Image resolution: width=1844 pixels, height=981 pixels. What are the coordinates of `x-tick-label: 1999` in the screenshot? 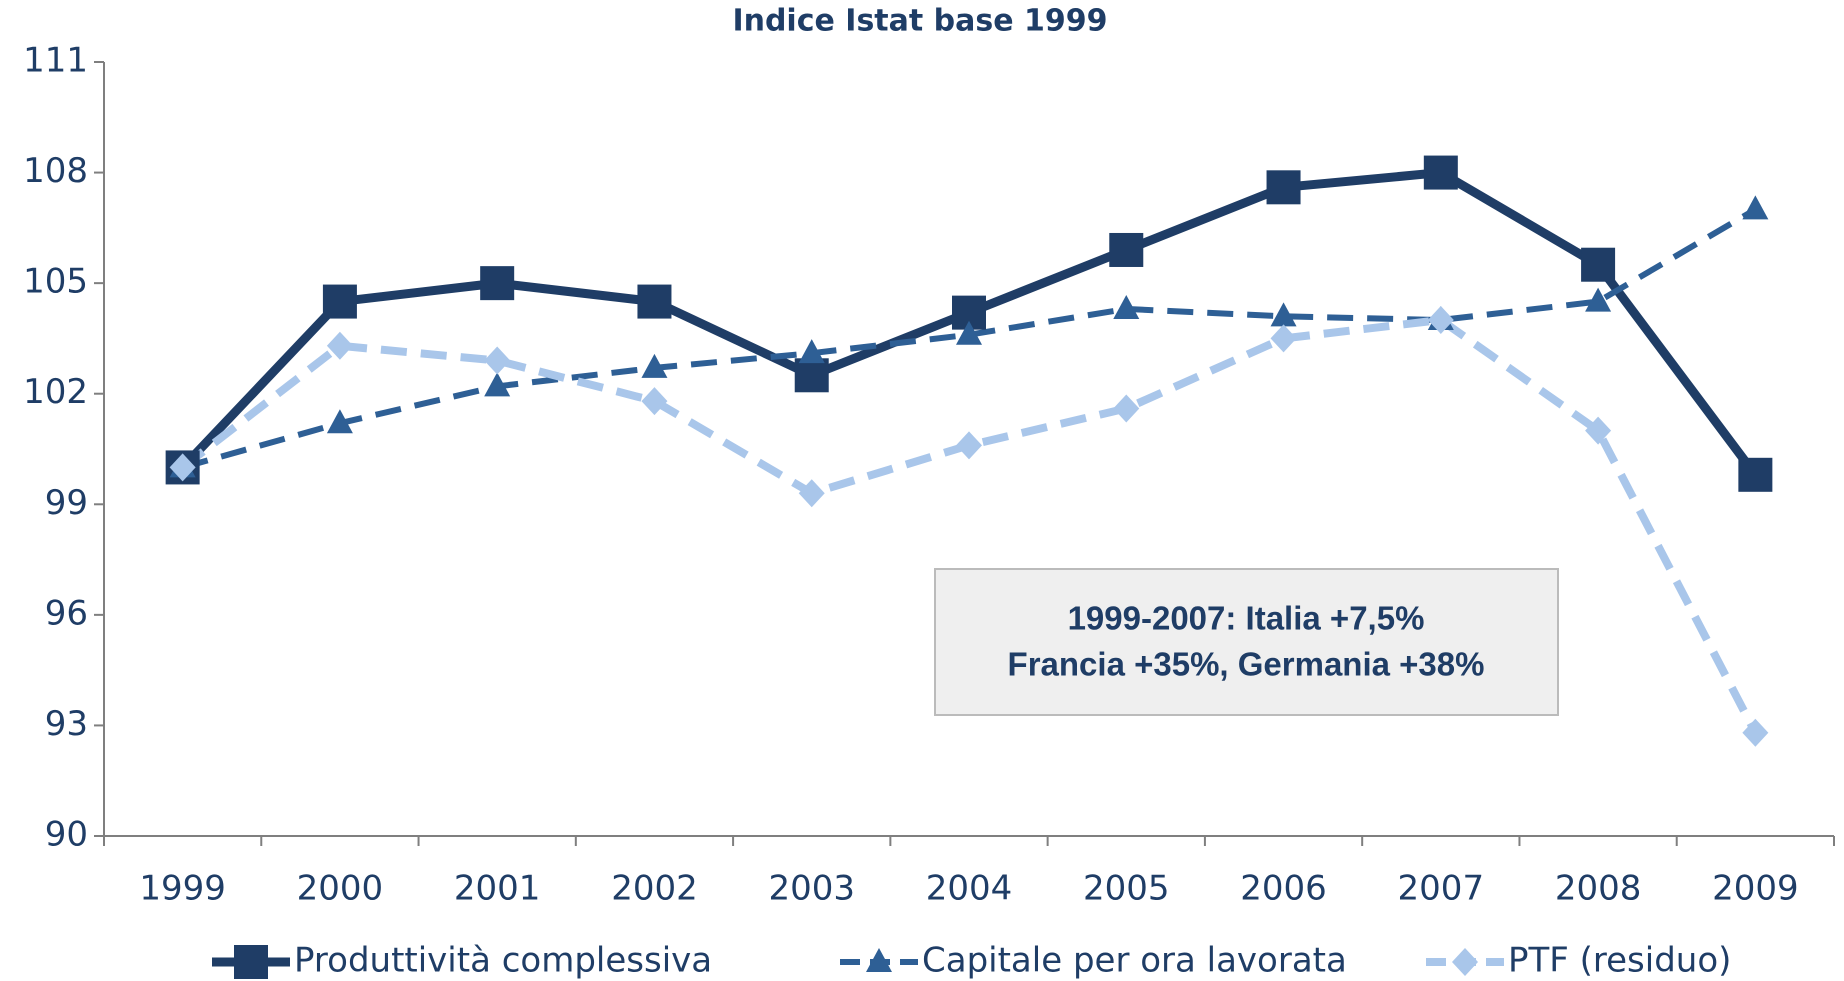 It's located at (182, 889).